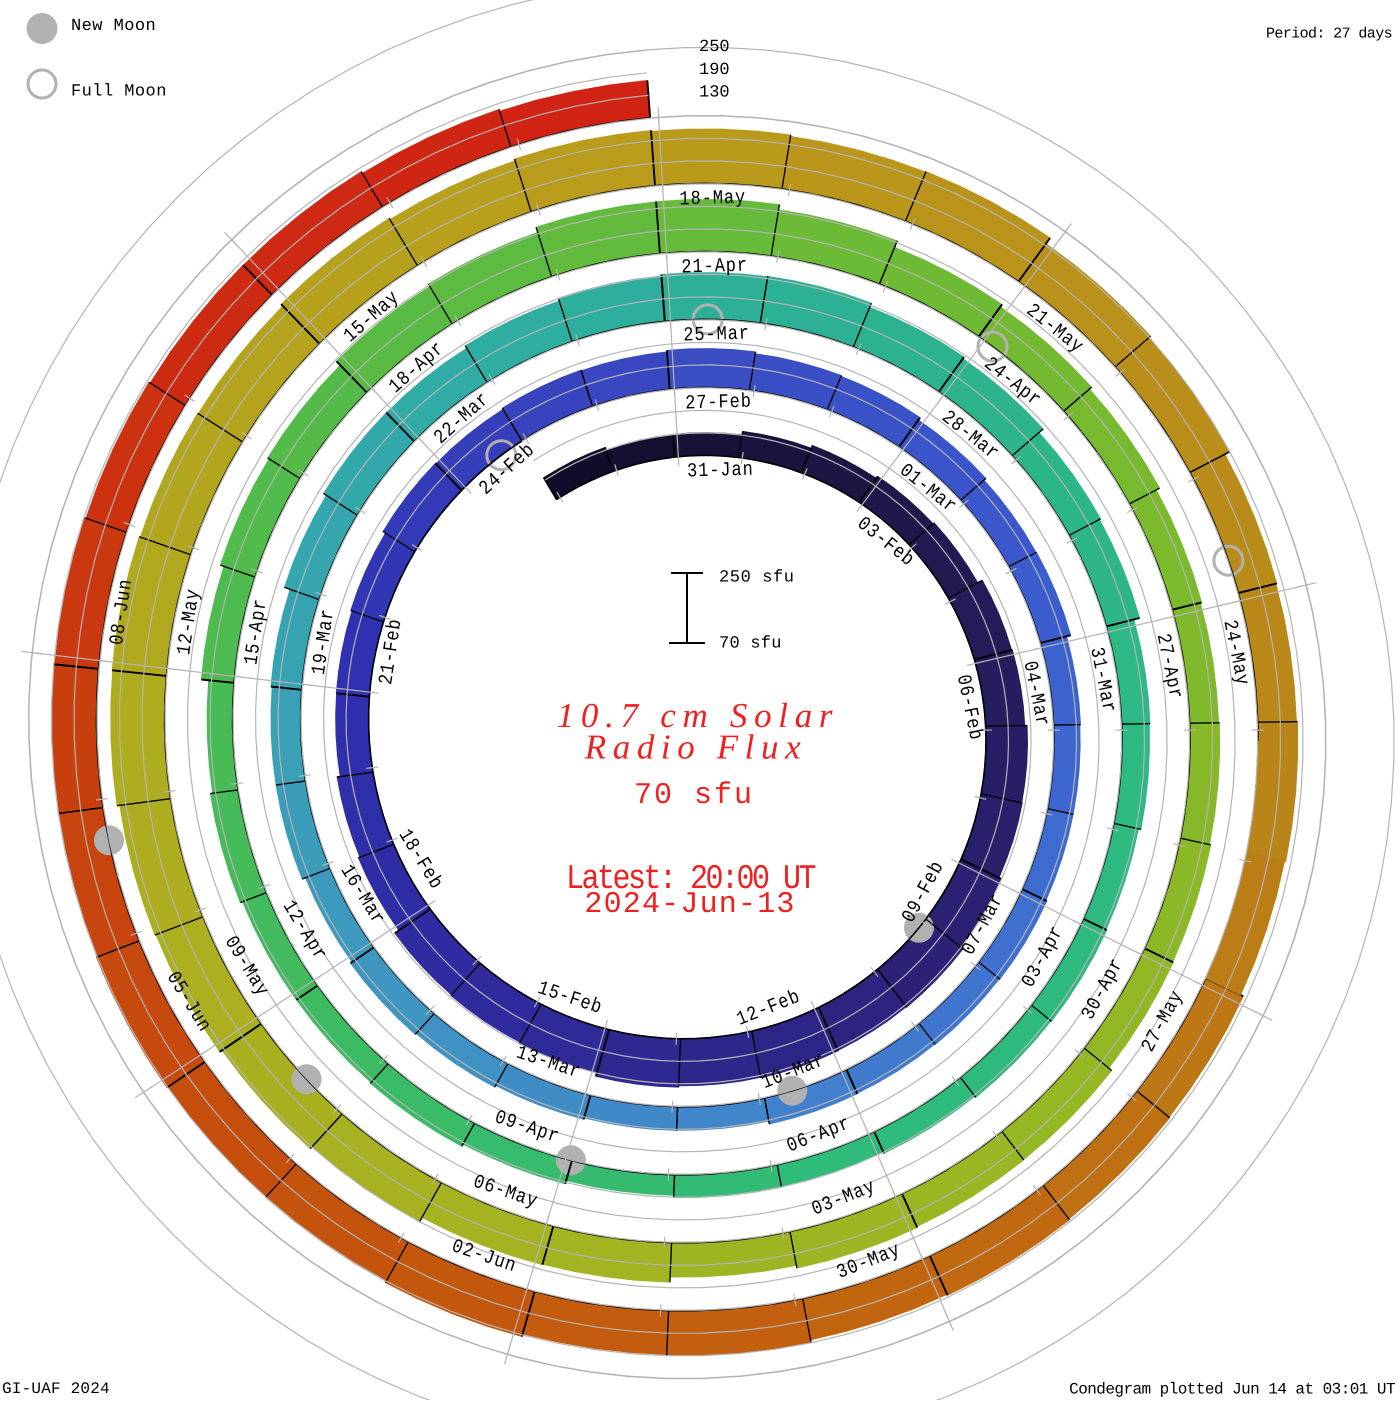 This screenshot has width=1400, height=1405. Describe the element at coordinates (113, 26) in the screenshot. I see `svg-text: New Moon` at that location.